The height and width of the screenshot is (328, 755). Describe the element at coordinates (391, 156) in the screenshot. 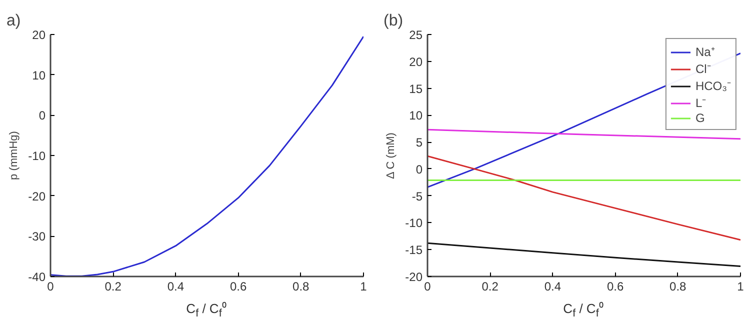

I see `y-axis-title: Δ C (mM)` at that location.